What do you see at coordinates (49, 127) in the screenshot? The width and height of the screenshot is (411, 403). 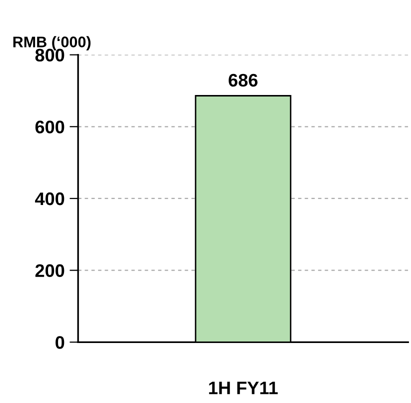 I see `y-tick-label: 600` at bounding box center [49, 127].